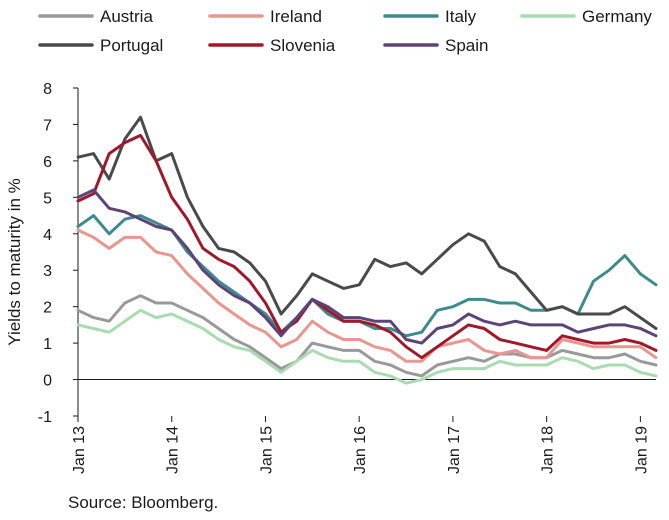  What do you see at coordinates (126, 16) in the screenshot?
I see `legend-label-austria: Austria` at bounding box center [126, 16].